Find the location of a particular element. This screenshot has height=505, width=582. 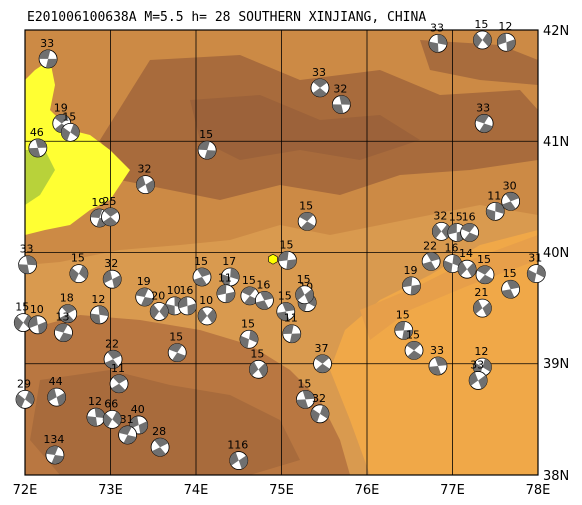

focal-mechanism-47: 66 is located at coordinates (112, 413).